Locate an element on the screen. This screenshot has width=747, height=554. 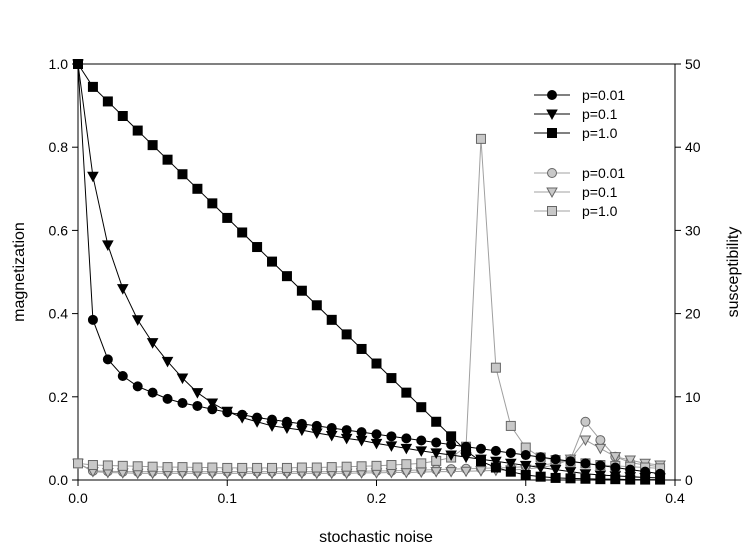
y-right-tick-label-20: 20 is located at coordinates (693, 314).